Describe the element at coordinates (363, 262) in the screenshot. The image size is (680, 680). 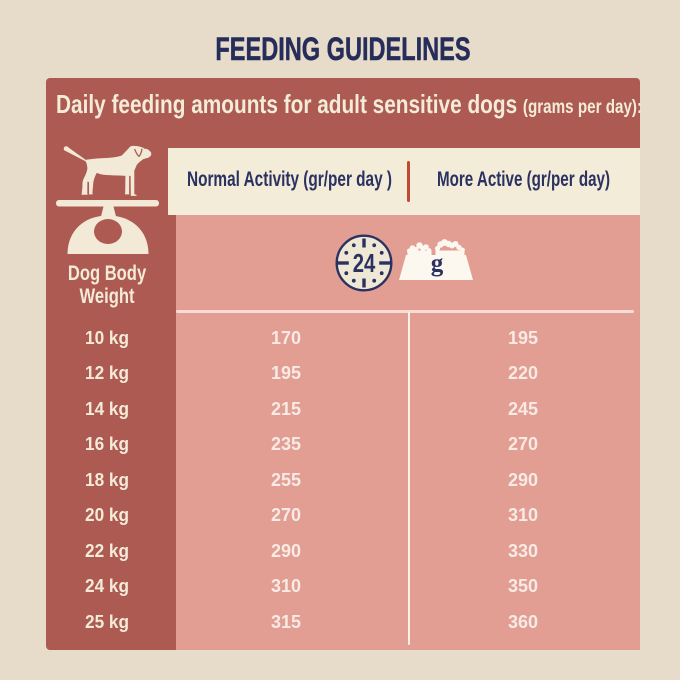
I see `svg-text: 24` at that location.